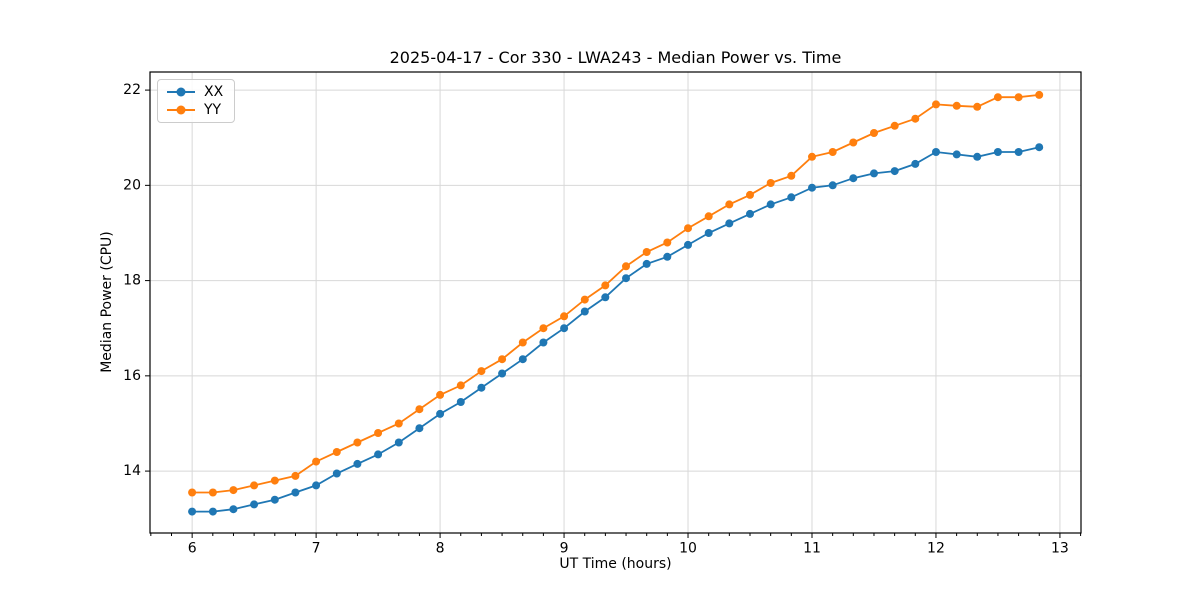 This screenshot has width=1200, height=600. Describe the element at coordinates (132, 185) in the screenshot. I see `y-tick-label: 20` at that location.